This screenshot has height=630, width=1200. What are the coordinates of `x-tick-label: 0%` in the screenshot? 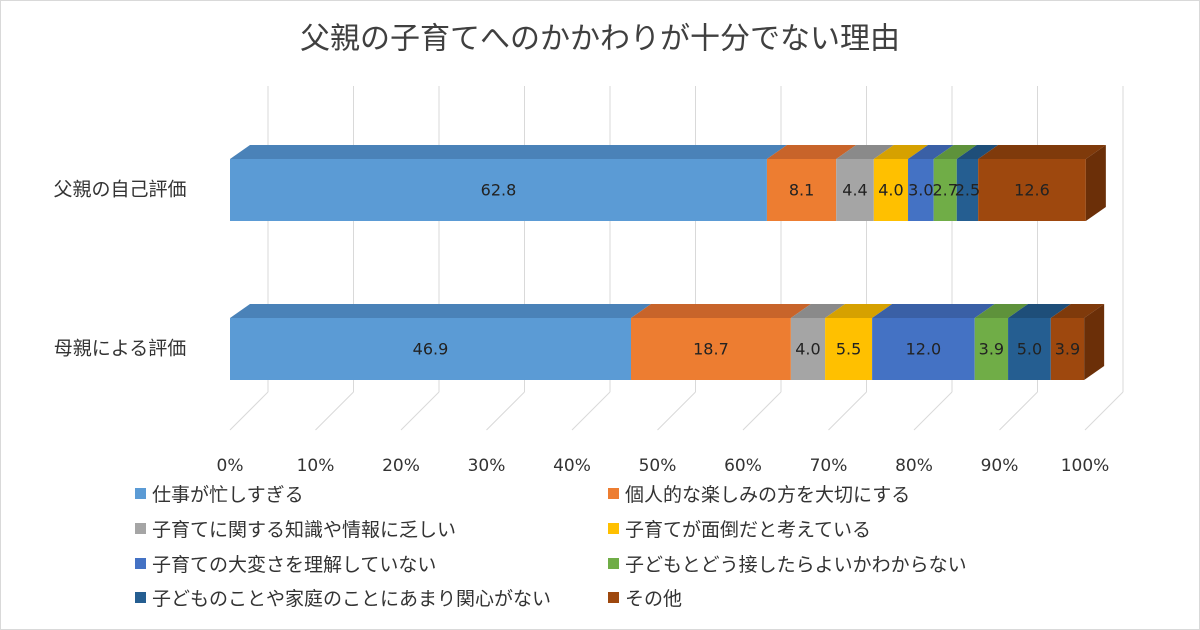 It's located at (230, 466).